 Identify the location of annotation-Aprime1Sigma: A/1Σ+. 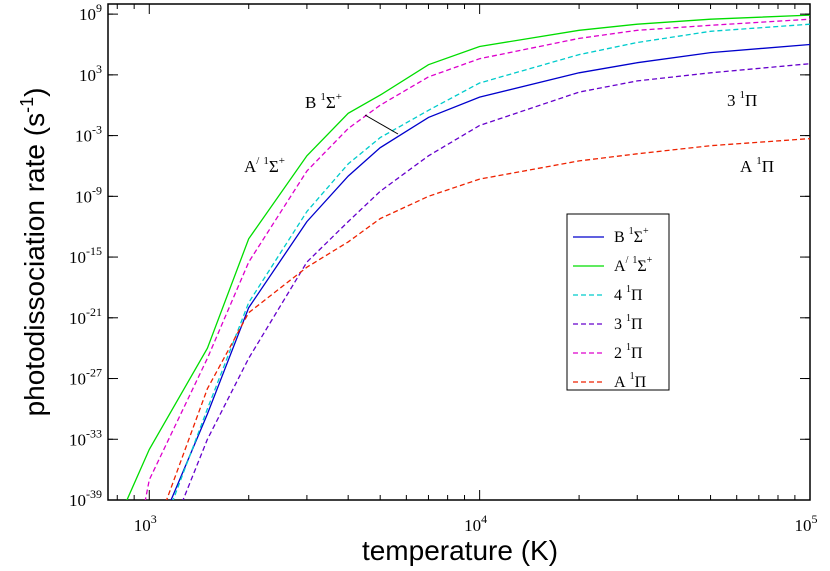
(264, 165).